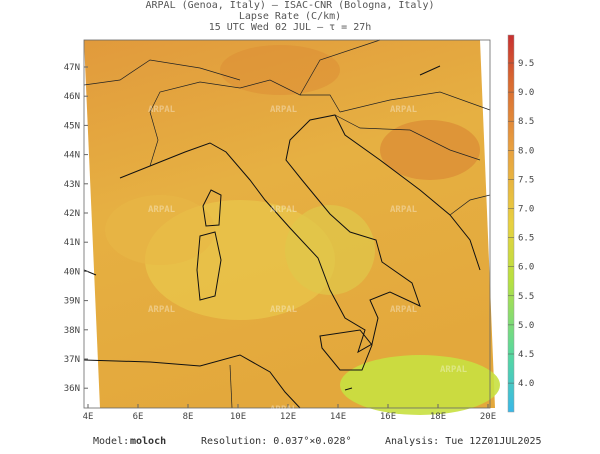 The height and width of the screenshot is (454, 600). I want to click on lat-label: 47N, so click(72, 68).